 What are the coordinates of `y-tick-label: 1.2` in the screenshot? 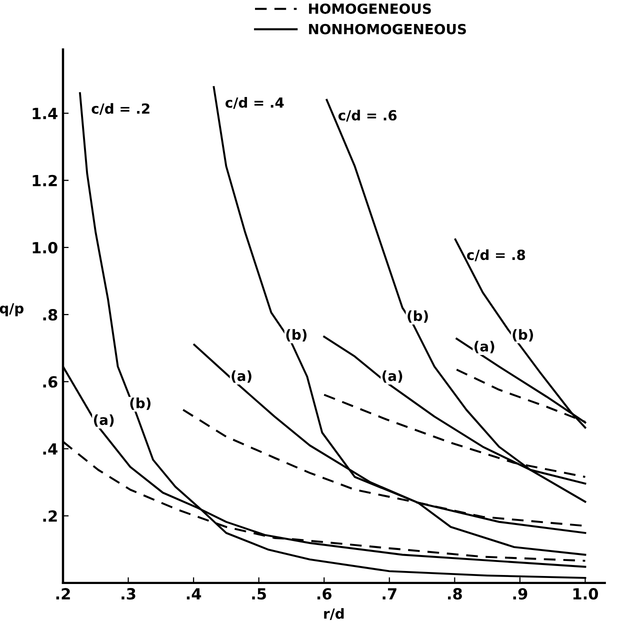 It's located at (44, 180).